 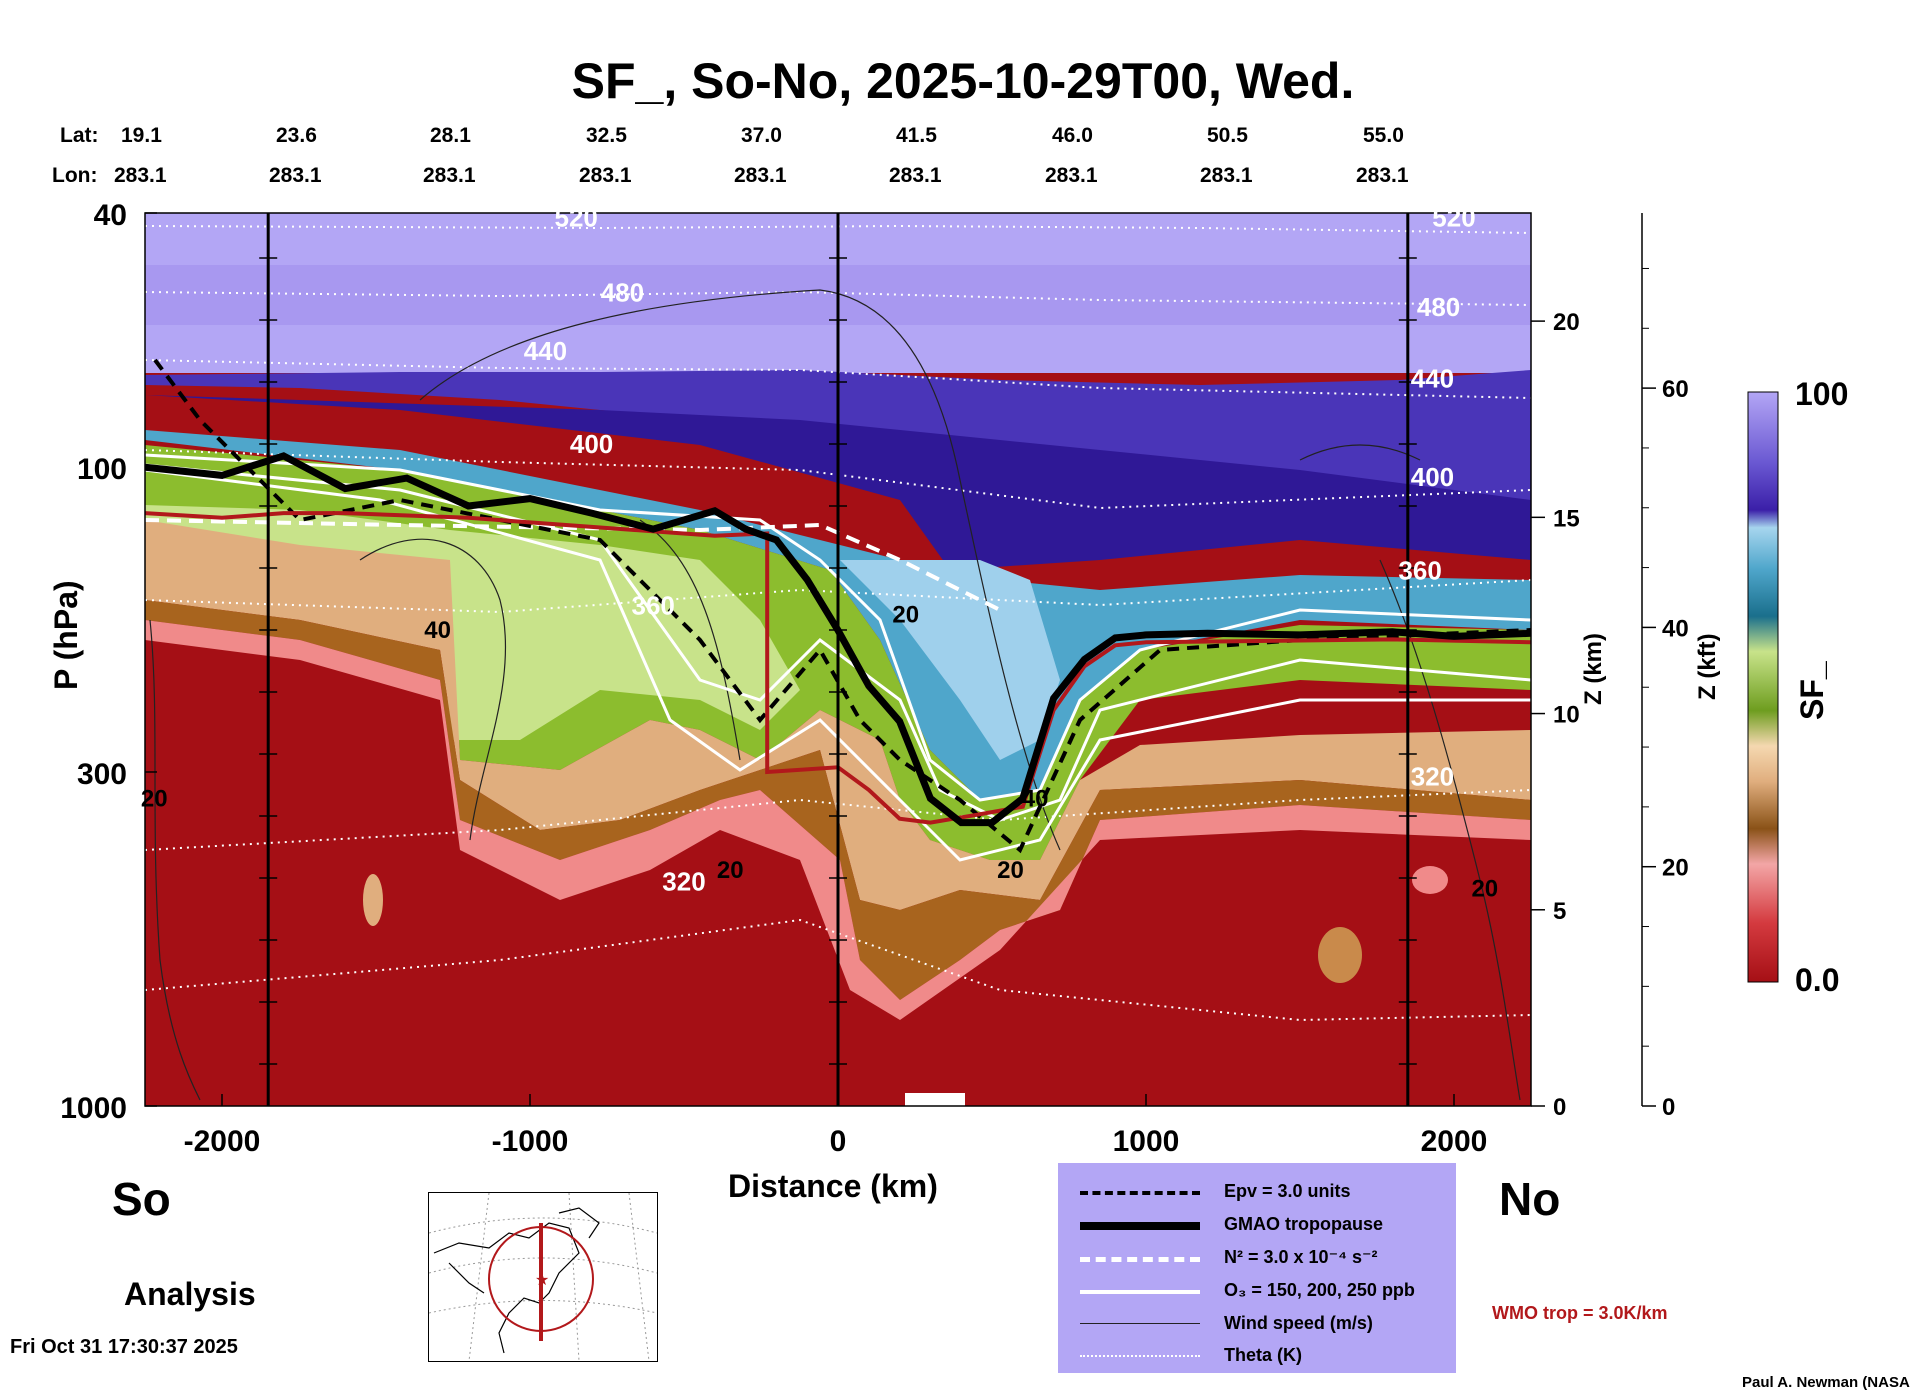 What do you see at coordinates (1301, 1257) in the screenshot?
I see `legend-n2-label: N² = 3.0 x 10⁻⁴ s⁻²` at bounding box center [1301, 1257].